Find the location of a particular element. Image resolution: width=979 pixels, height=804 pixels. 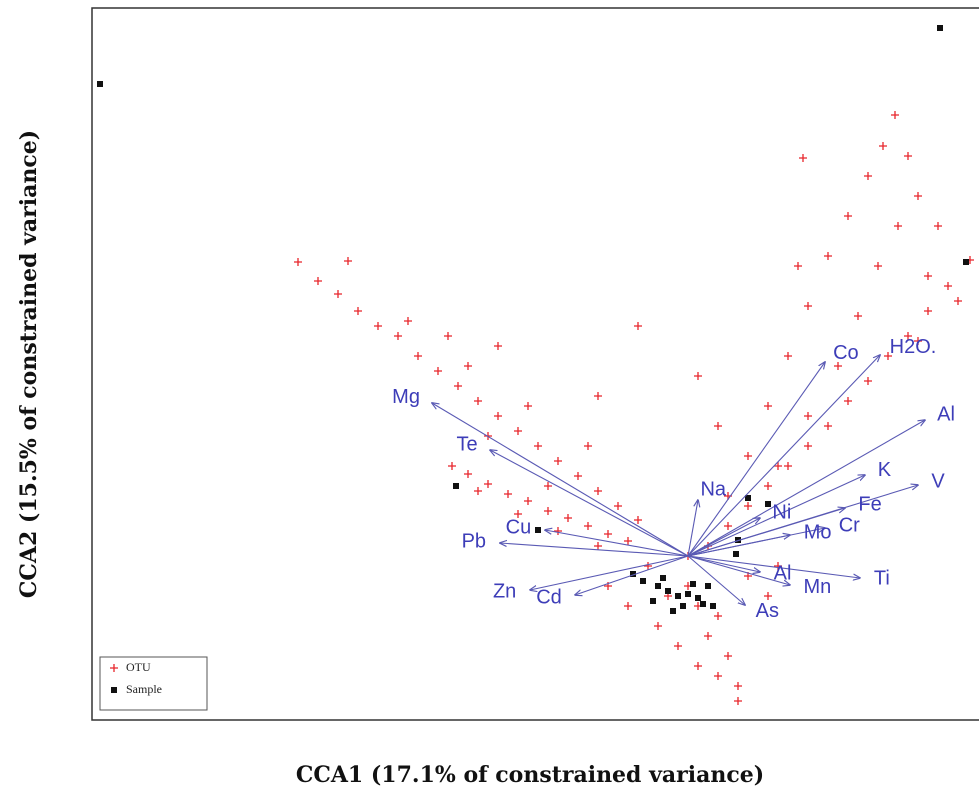

vector-label: Co is located at coordinates (846, 353).